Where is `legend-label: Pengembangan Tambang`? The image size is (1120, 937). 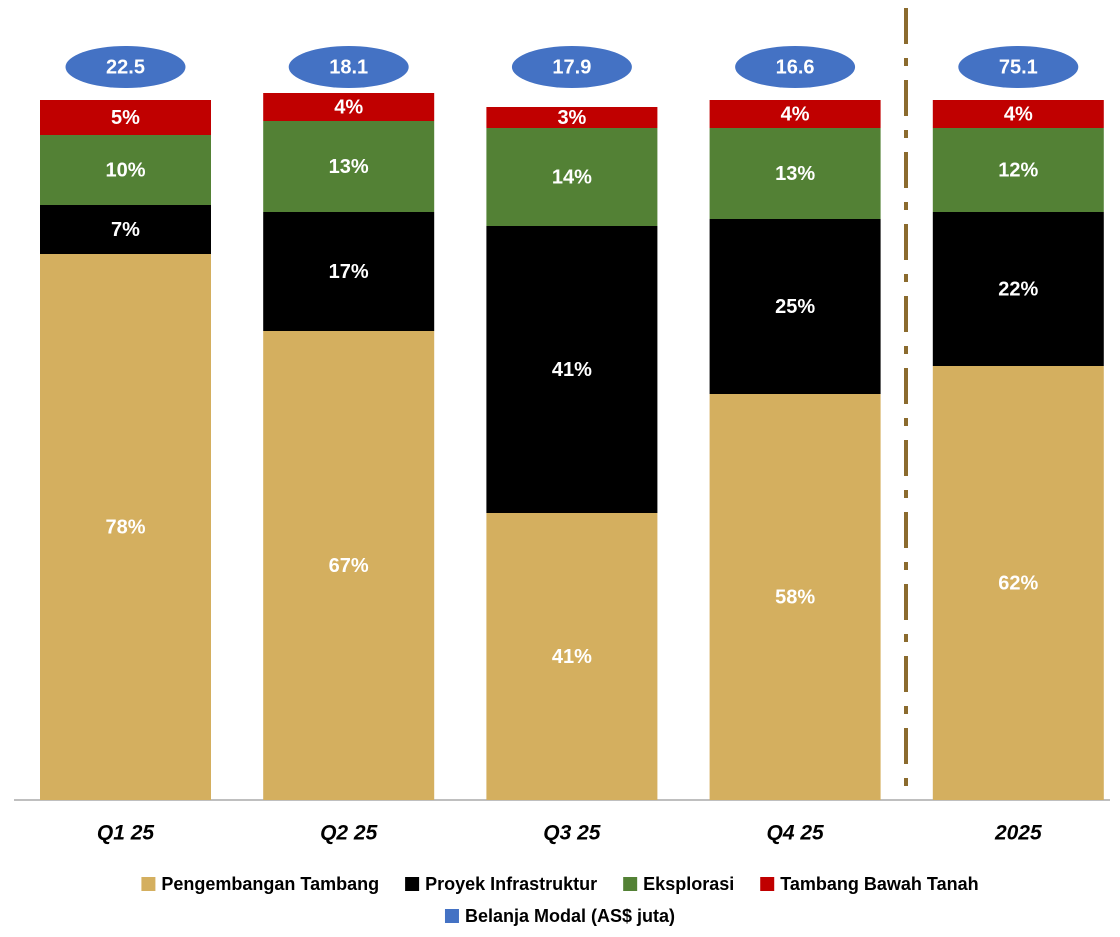 legend-label: Pengembangan Tambang is located at coordinates (270, 884).